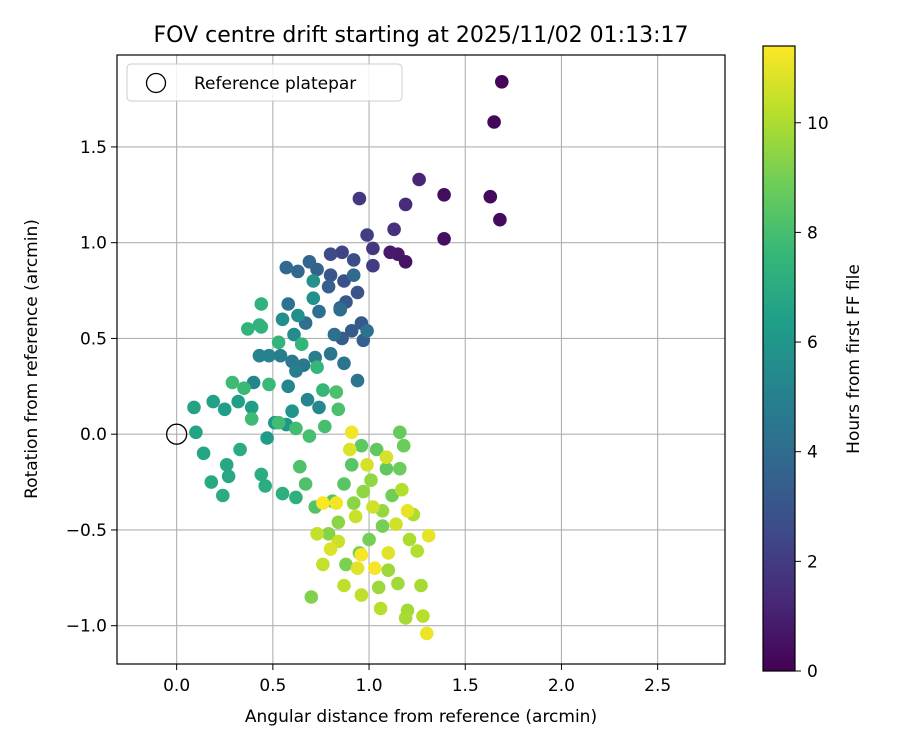 This screenshot has width=900, height=750. Describe the element at coordinates (93, 244) in the screenshot. I see `y-tick-label: 1.0` at that location.